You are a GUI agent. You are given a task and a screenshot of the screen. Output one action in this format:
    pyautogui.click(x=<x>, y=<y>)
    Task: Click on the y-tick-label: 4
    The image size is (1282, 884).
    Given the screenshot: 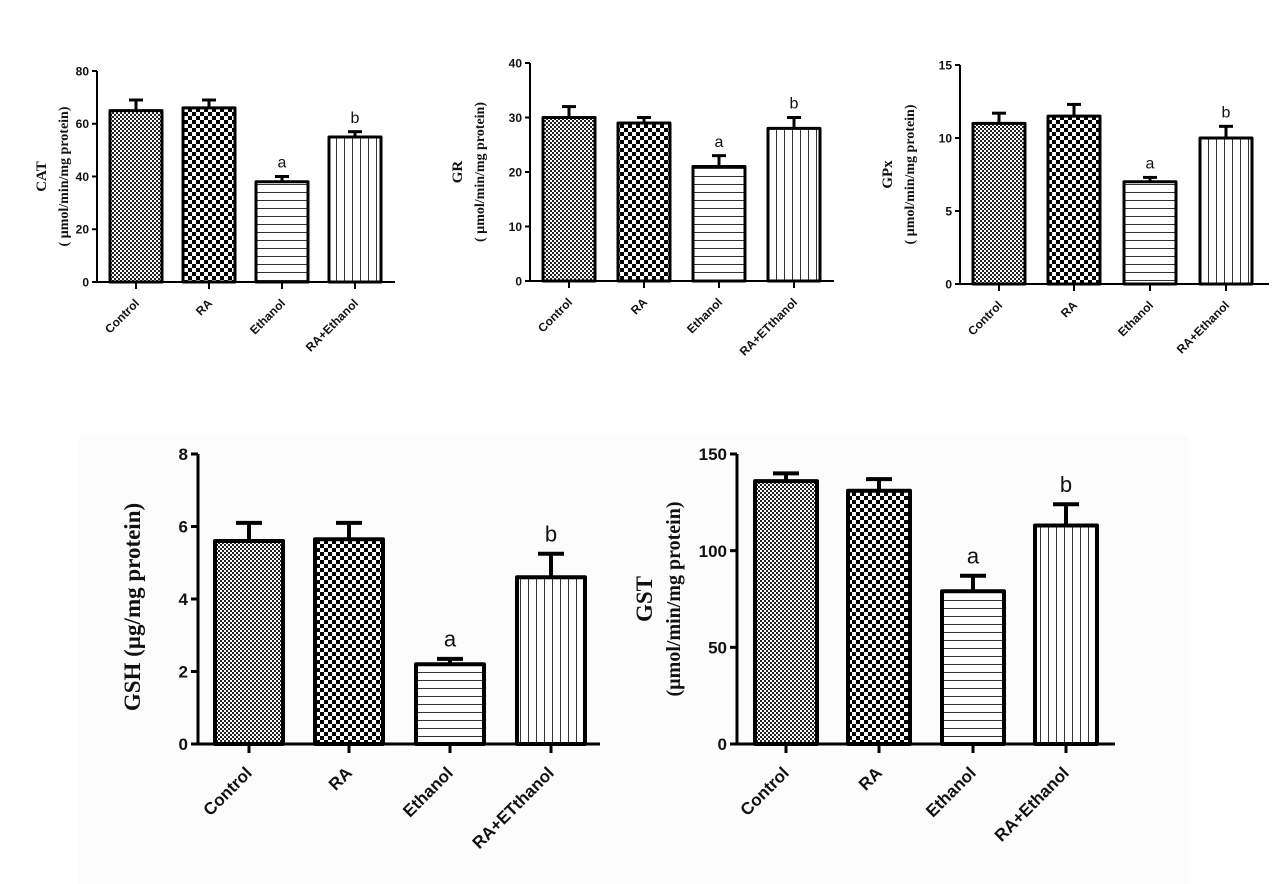 What is the action you would take?
    pyautogui.click(x=184, y=599)
    